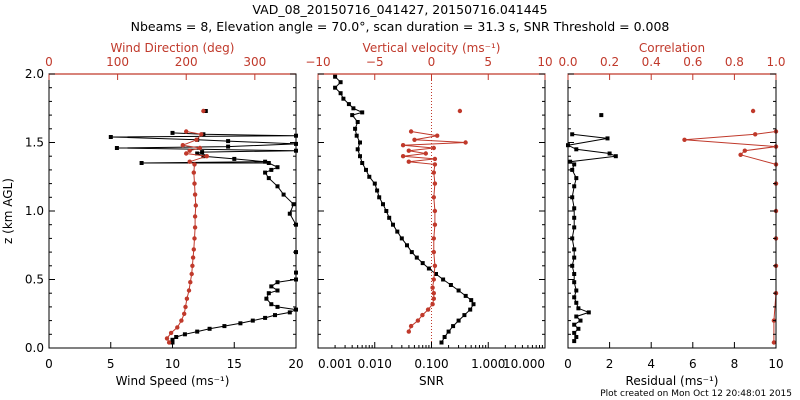 The image size is (800, 400). Describe the element at coordinates (651, 364) in the screenshot. I see `x-tick-label: 4` at that location.